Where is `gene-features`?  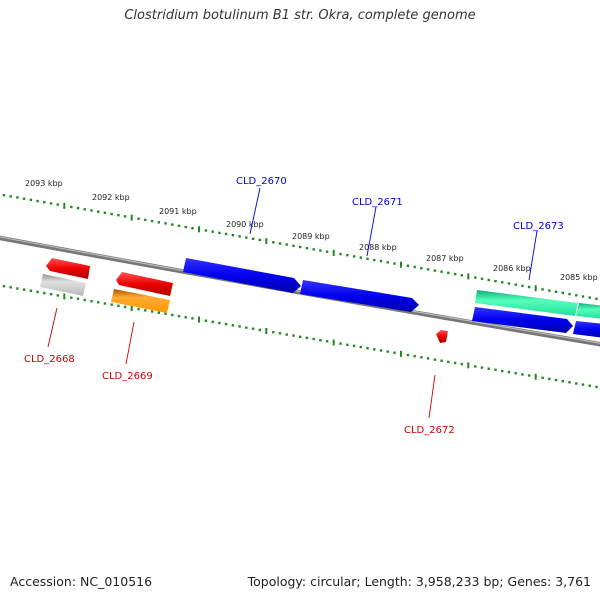 gene-features is located at coordinates (320, 300).